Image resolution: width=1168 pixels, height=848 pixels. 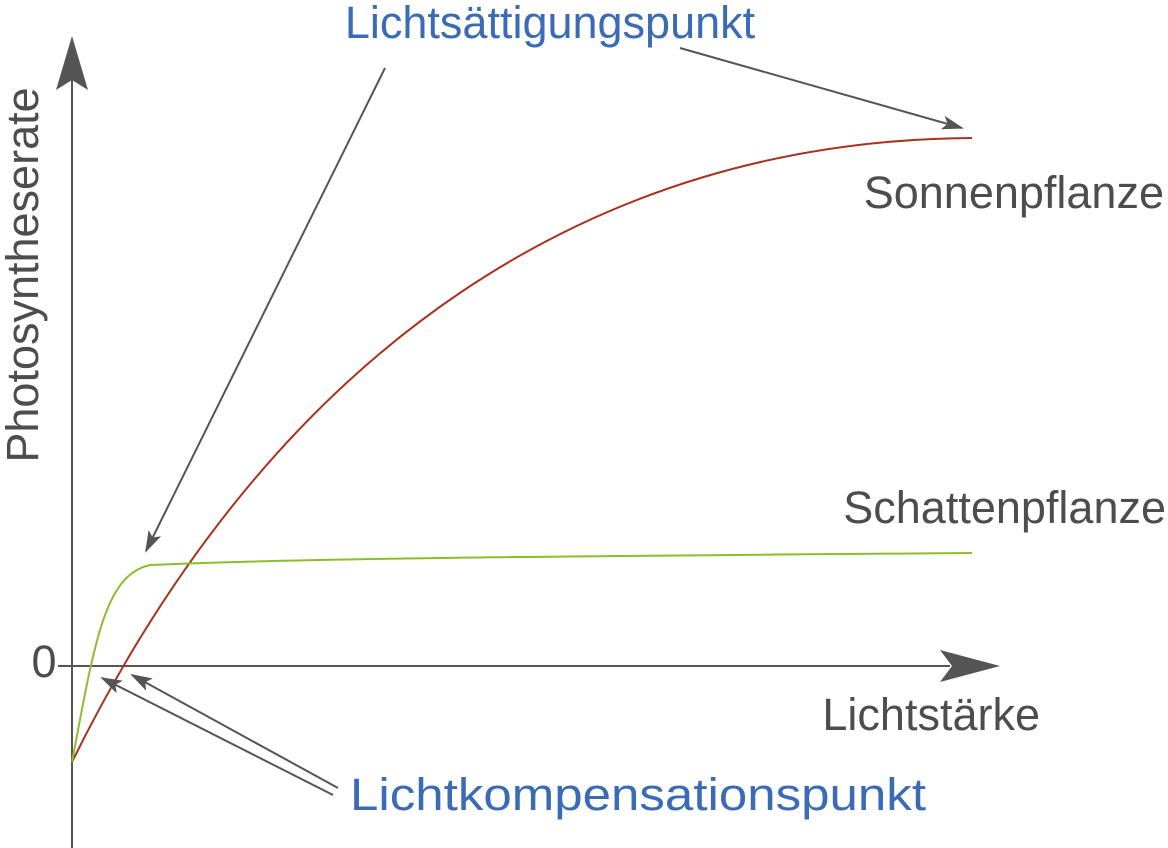 I want to click on zero-label: 0, so click(x=43, y=661).